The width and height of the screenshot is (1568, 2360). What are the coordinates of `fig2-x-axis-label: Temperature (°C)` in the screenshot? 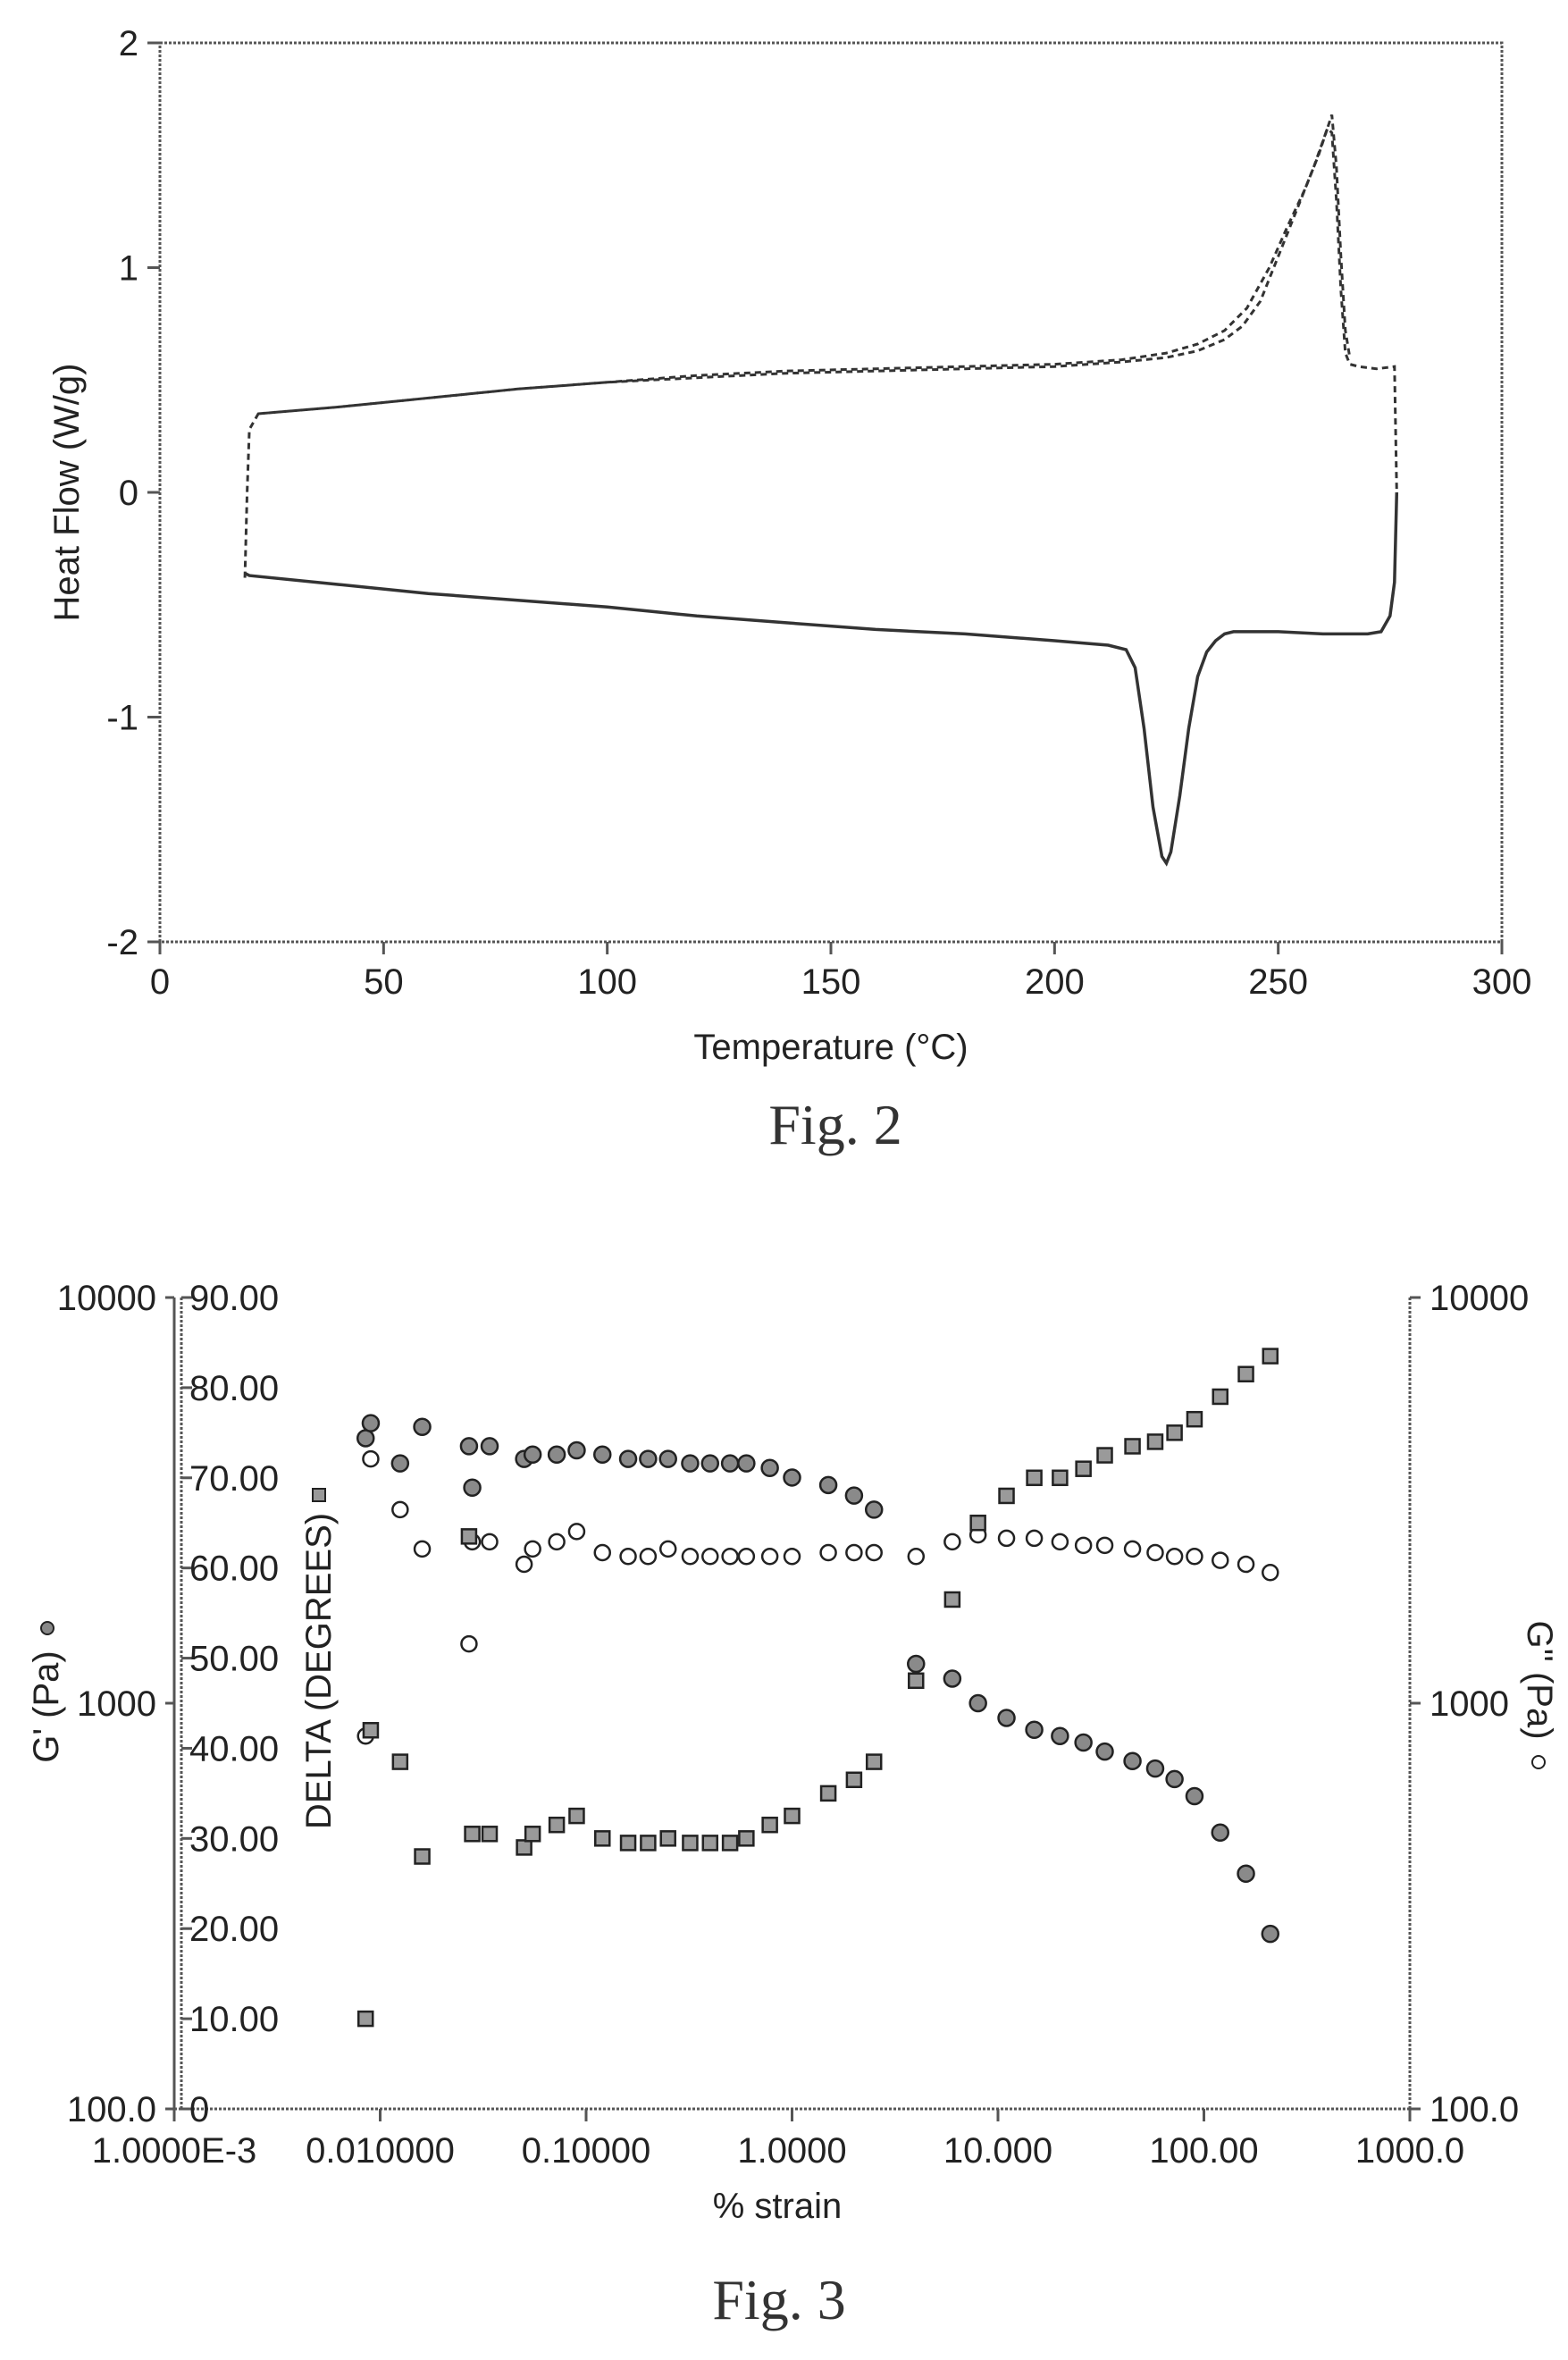 It's located at (830, 1047).